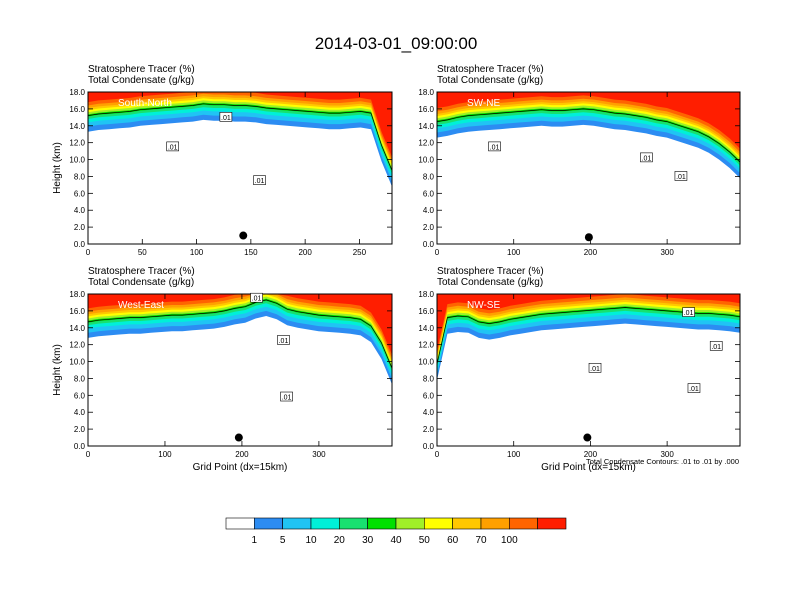  I want to click on panel-label: South-North, so click(145, 103).